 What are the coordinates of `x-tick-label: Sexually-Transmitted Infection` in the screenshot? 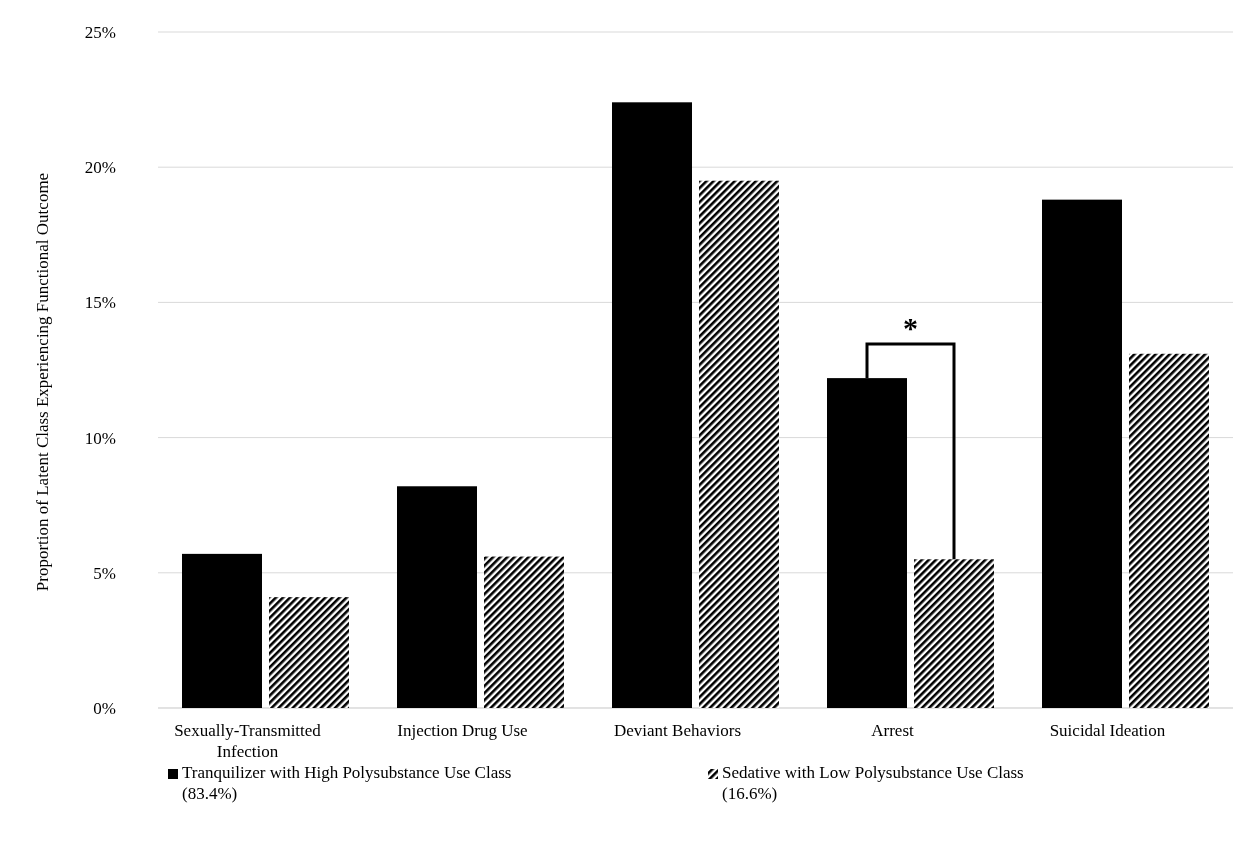 It's located at (248, 741).